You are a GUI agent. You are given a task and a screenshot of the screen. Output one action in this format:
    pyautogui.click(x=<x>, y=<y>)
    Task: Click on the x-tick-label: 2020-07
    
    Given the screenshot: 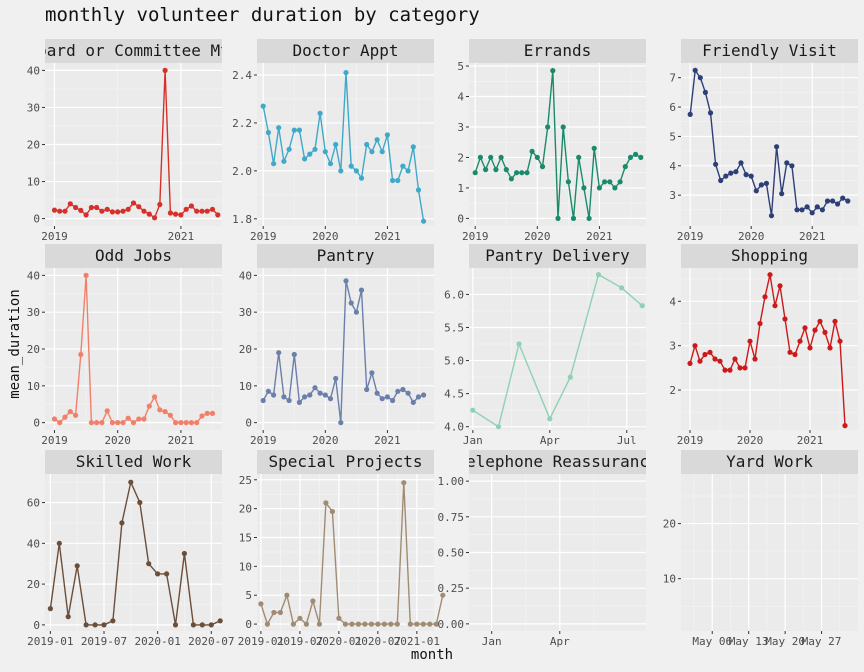 What is the action you would take?
    pyautogui.click(x=378, y=641)
    